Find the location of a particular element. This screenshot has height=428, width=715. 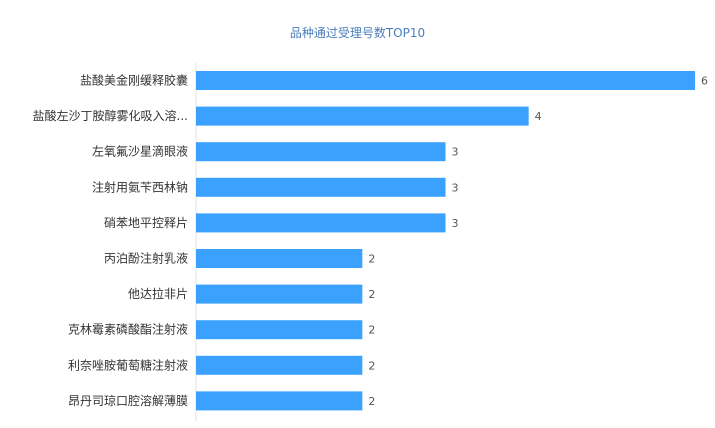

value-label-2: 4 is located at coordinates (538, 116).